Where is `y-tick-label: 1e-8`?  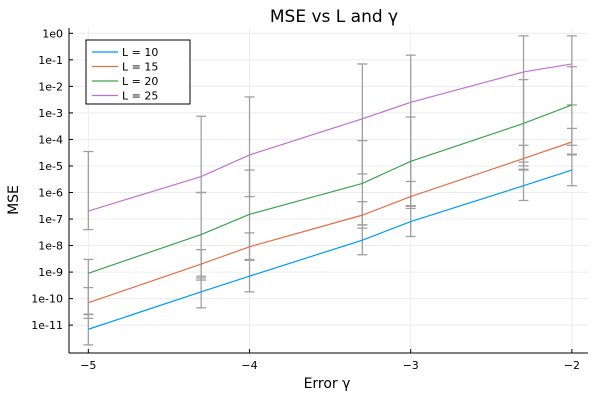 y-tick-label: 1e-8 is located at coordinates (50, 246).